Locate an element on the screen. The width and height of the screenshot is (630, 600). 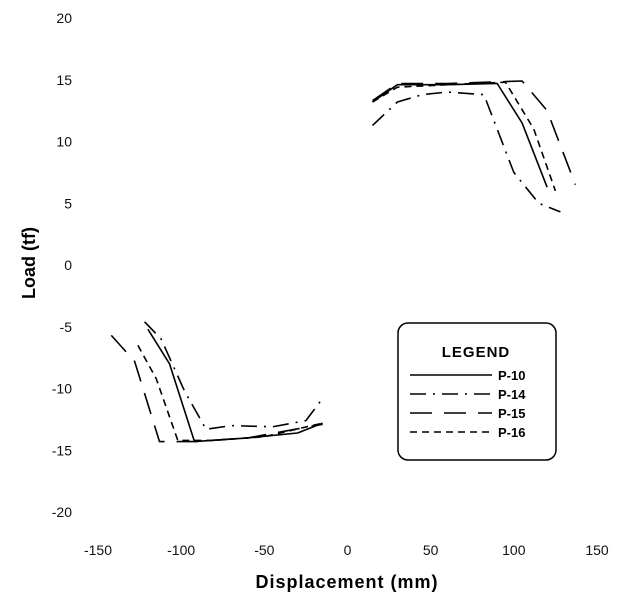
x-axis-ticks: -150 -100 -50 0 50 100 150 is located at coordinates (346, 550).